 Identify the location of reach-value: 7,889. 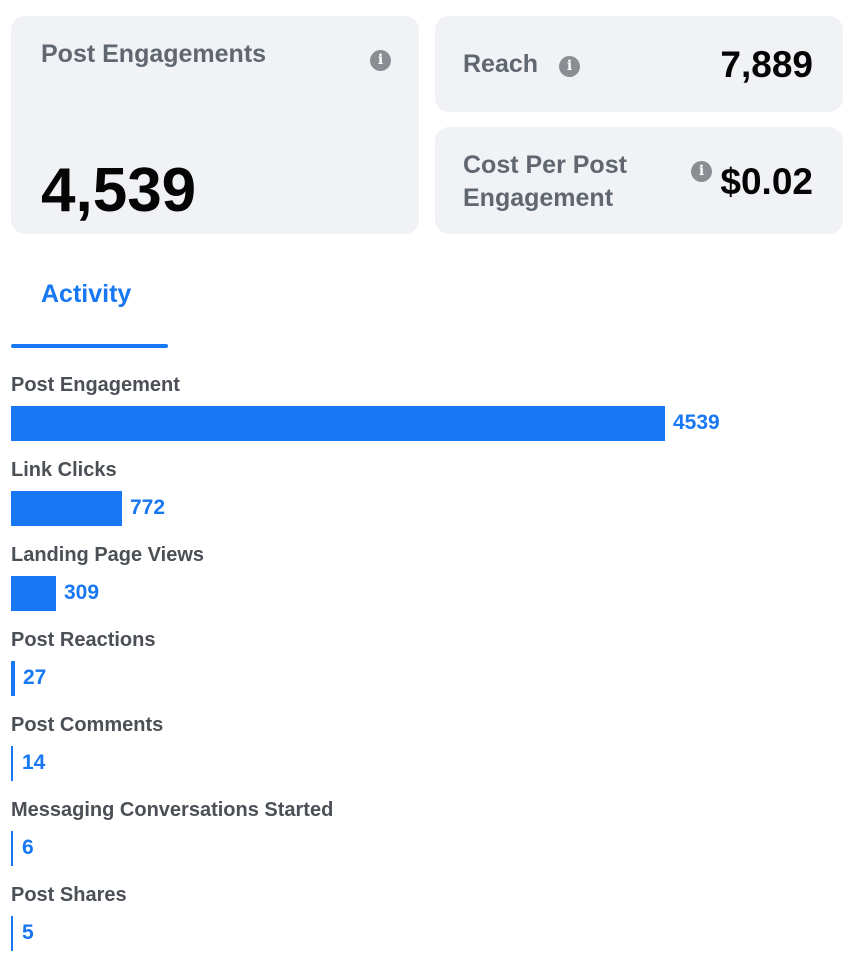
(766, 64).